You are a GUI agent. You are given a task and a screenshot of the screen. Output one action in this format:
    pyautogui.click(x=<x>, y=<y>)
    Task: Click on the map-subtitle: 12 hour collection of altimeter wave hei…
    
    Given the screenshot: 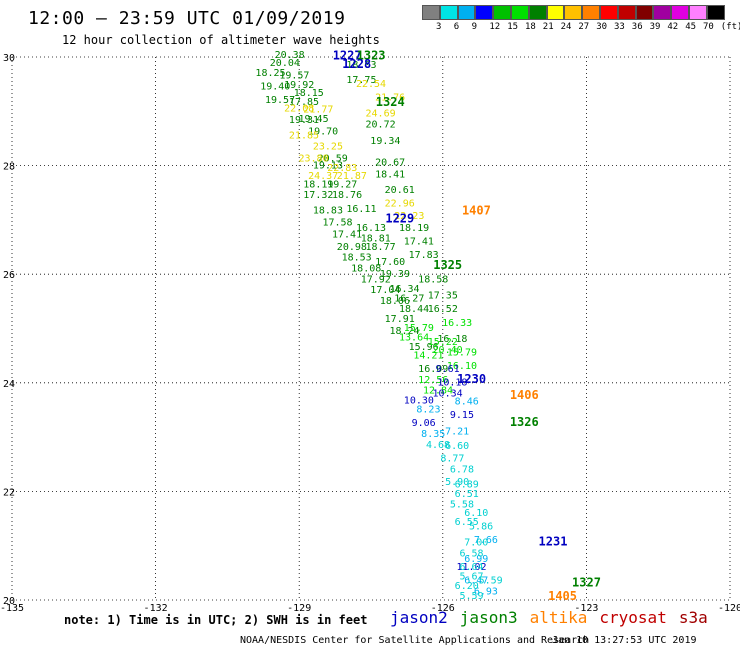 What is the action you would take?
    pyautogui.click(x=221, y=40)
    